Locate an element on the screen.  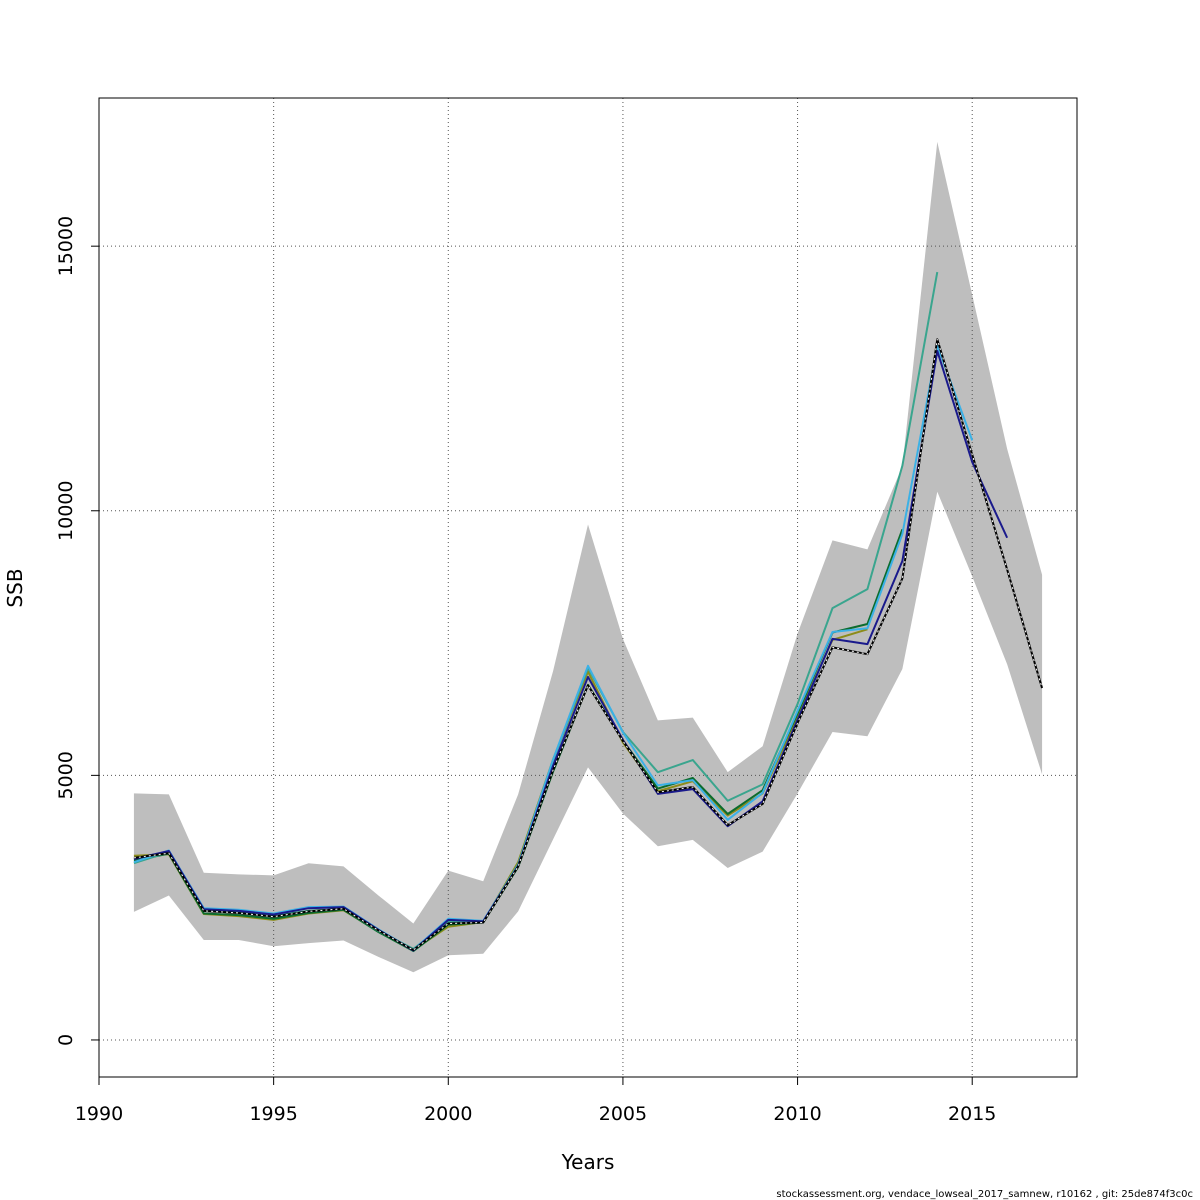
x-tick-label: 2005 is located at coordinates (623, 1114).